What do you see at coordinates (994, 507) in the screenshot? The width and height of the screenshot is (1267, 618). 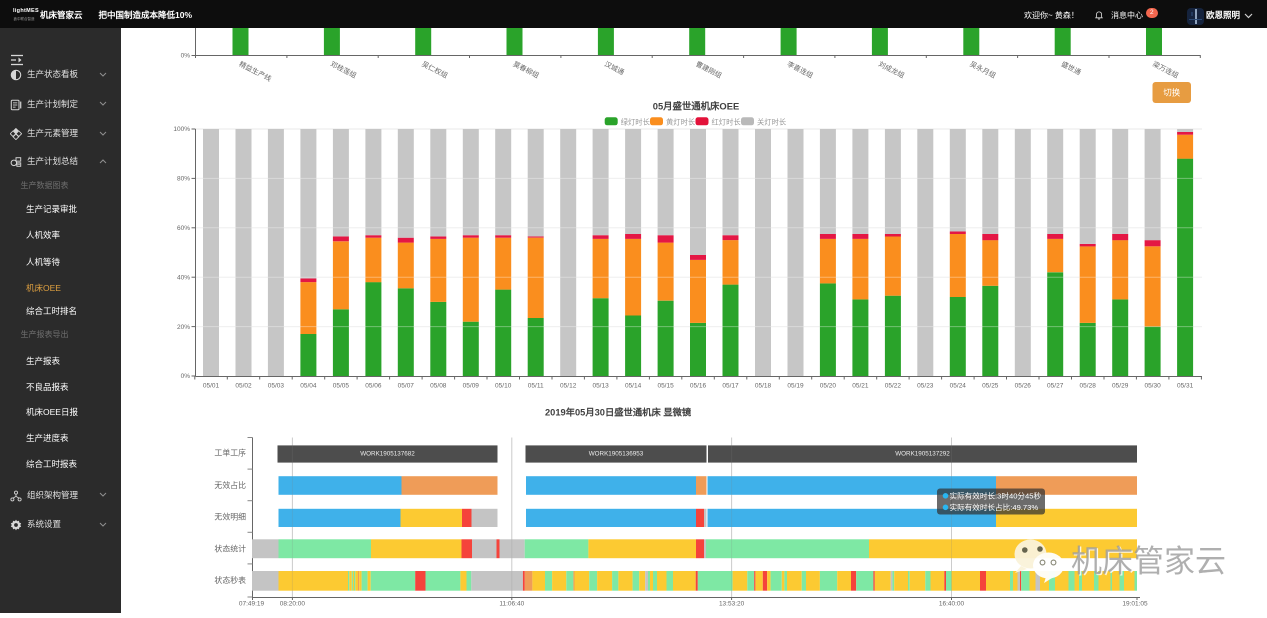 I see `svg-text: 实际有效时长占比:49.73%` at bounding box center [994, 507].